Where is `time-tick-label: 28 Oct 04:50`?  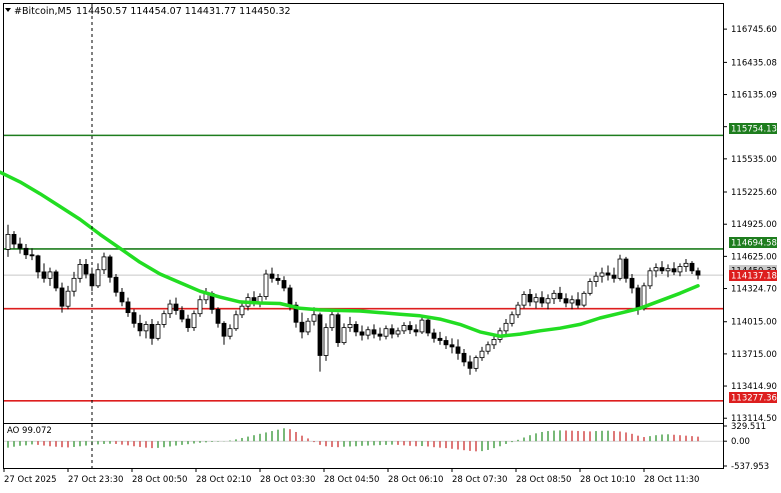 time-tick-label: 28 Oct 04:50 is located at coordinates (351, 480).